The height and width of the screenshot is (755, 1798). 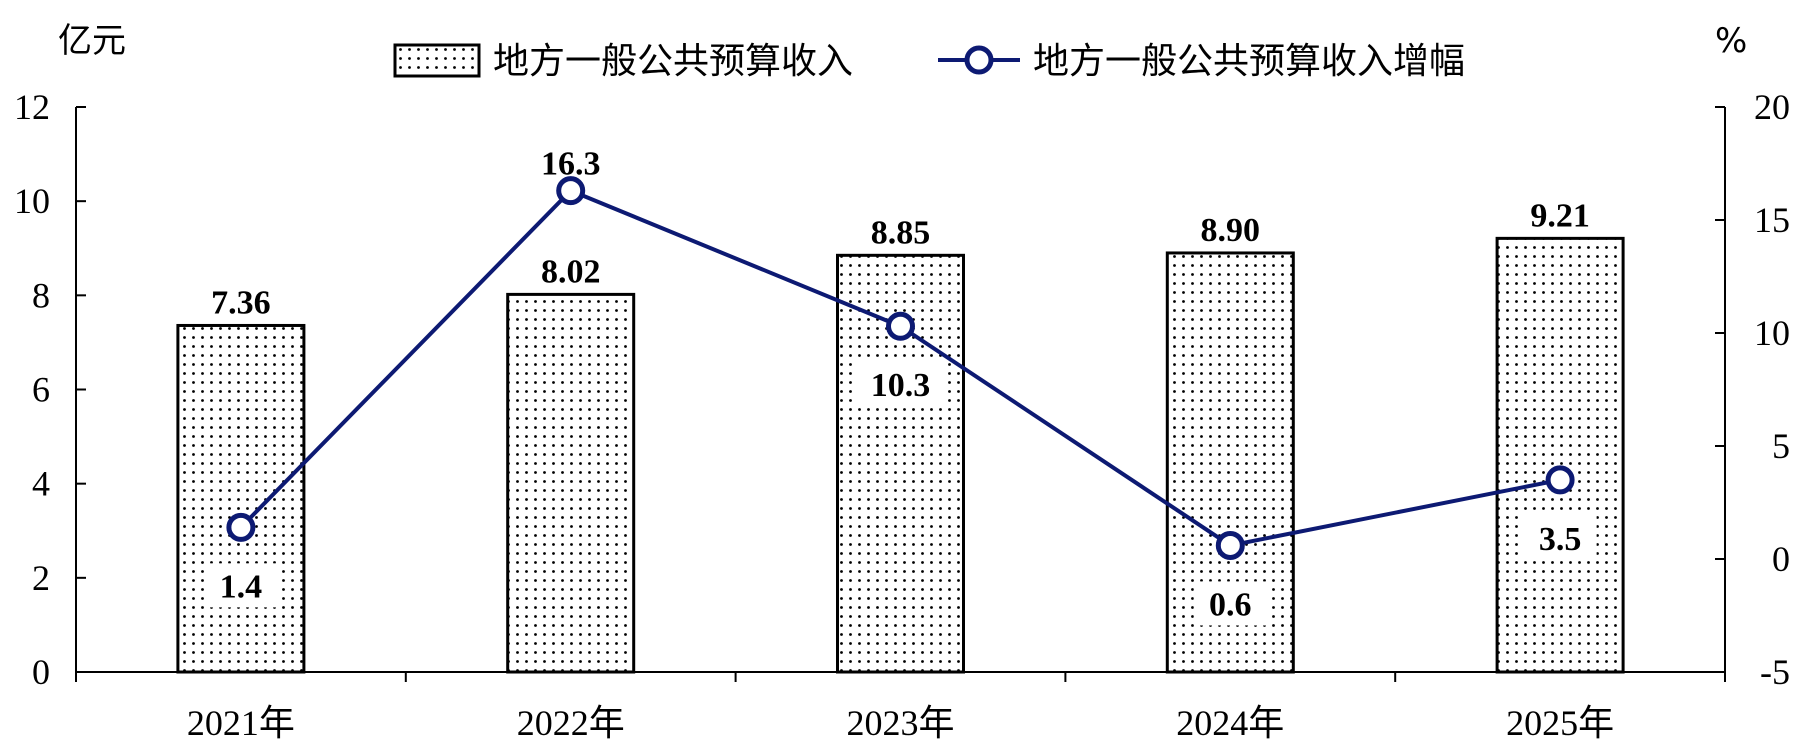 I want to click on right-tick-label: 5, so click(x=1781, y=446).